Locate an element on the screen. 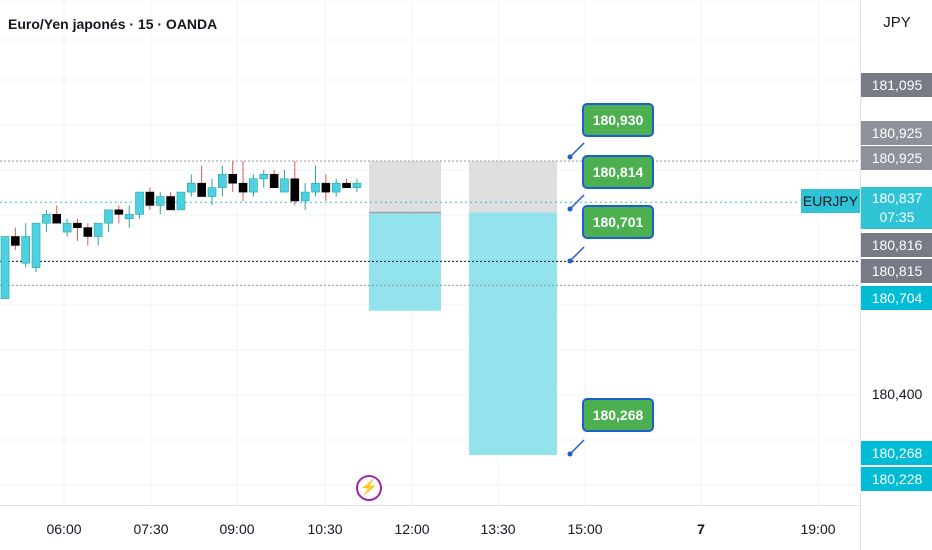  lightning-icon: ⚡ is located at coordinates (369, 488).